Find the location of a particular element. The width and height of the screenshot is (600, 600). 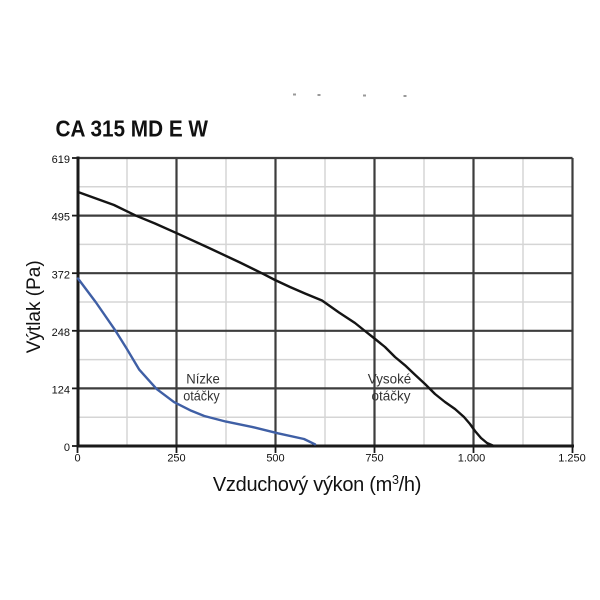

svg-text: 1.000 is located at coordinates (472, 459).